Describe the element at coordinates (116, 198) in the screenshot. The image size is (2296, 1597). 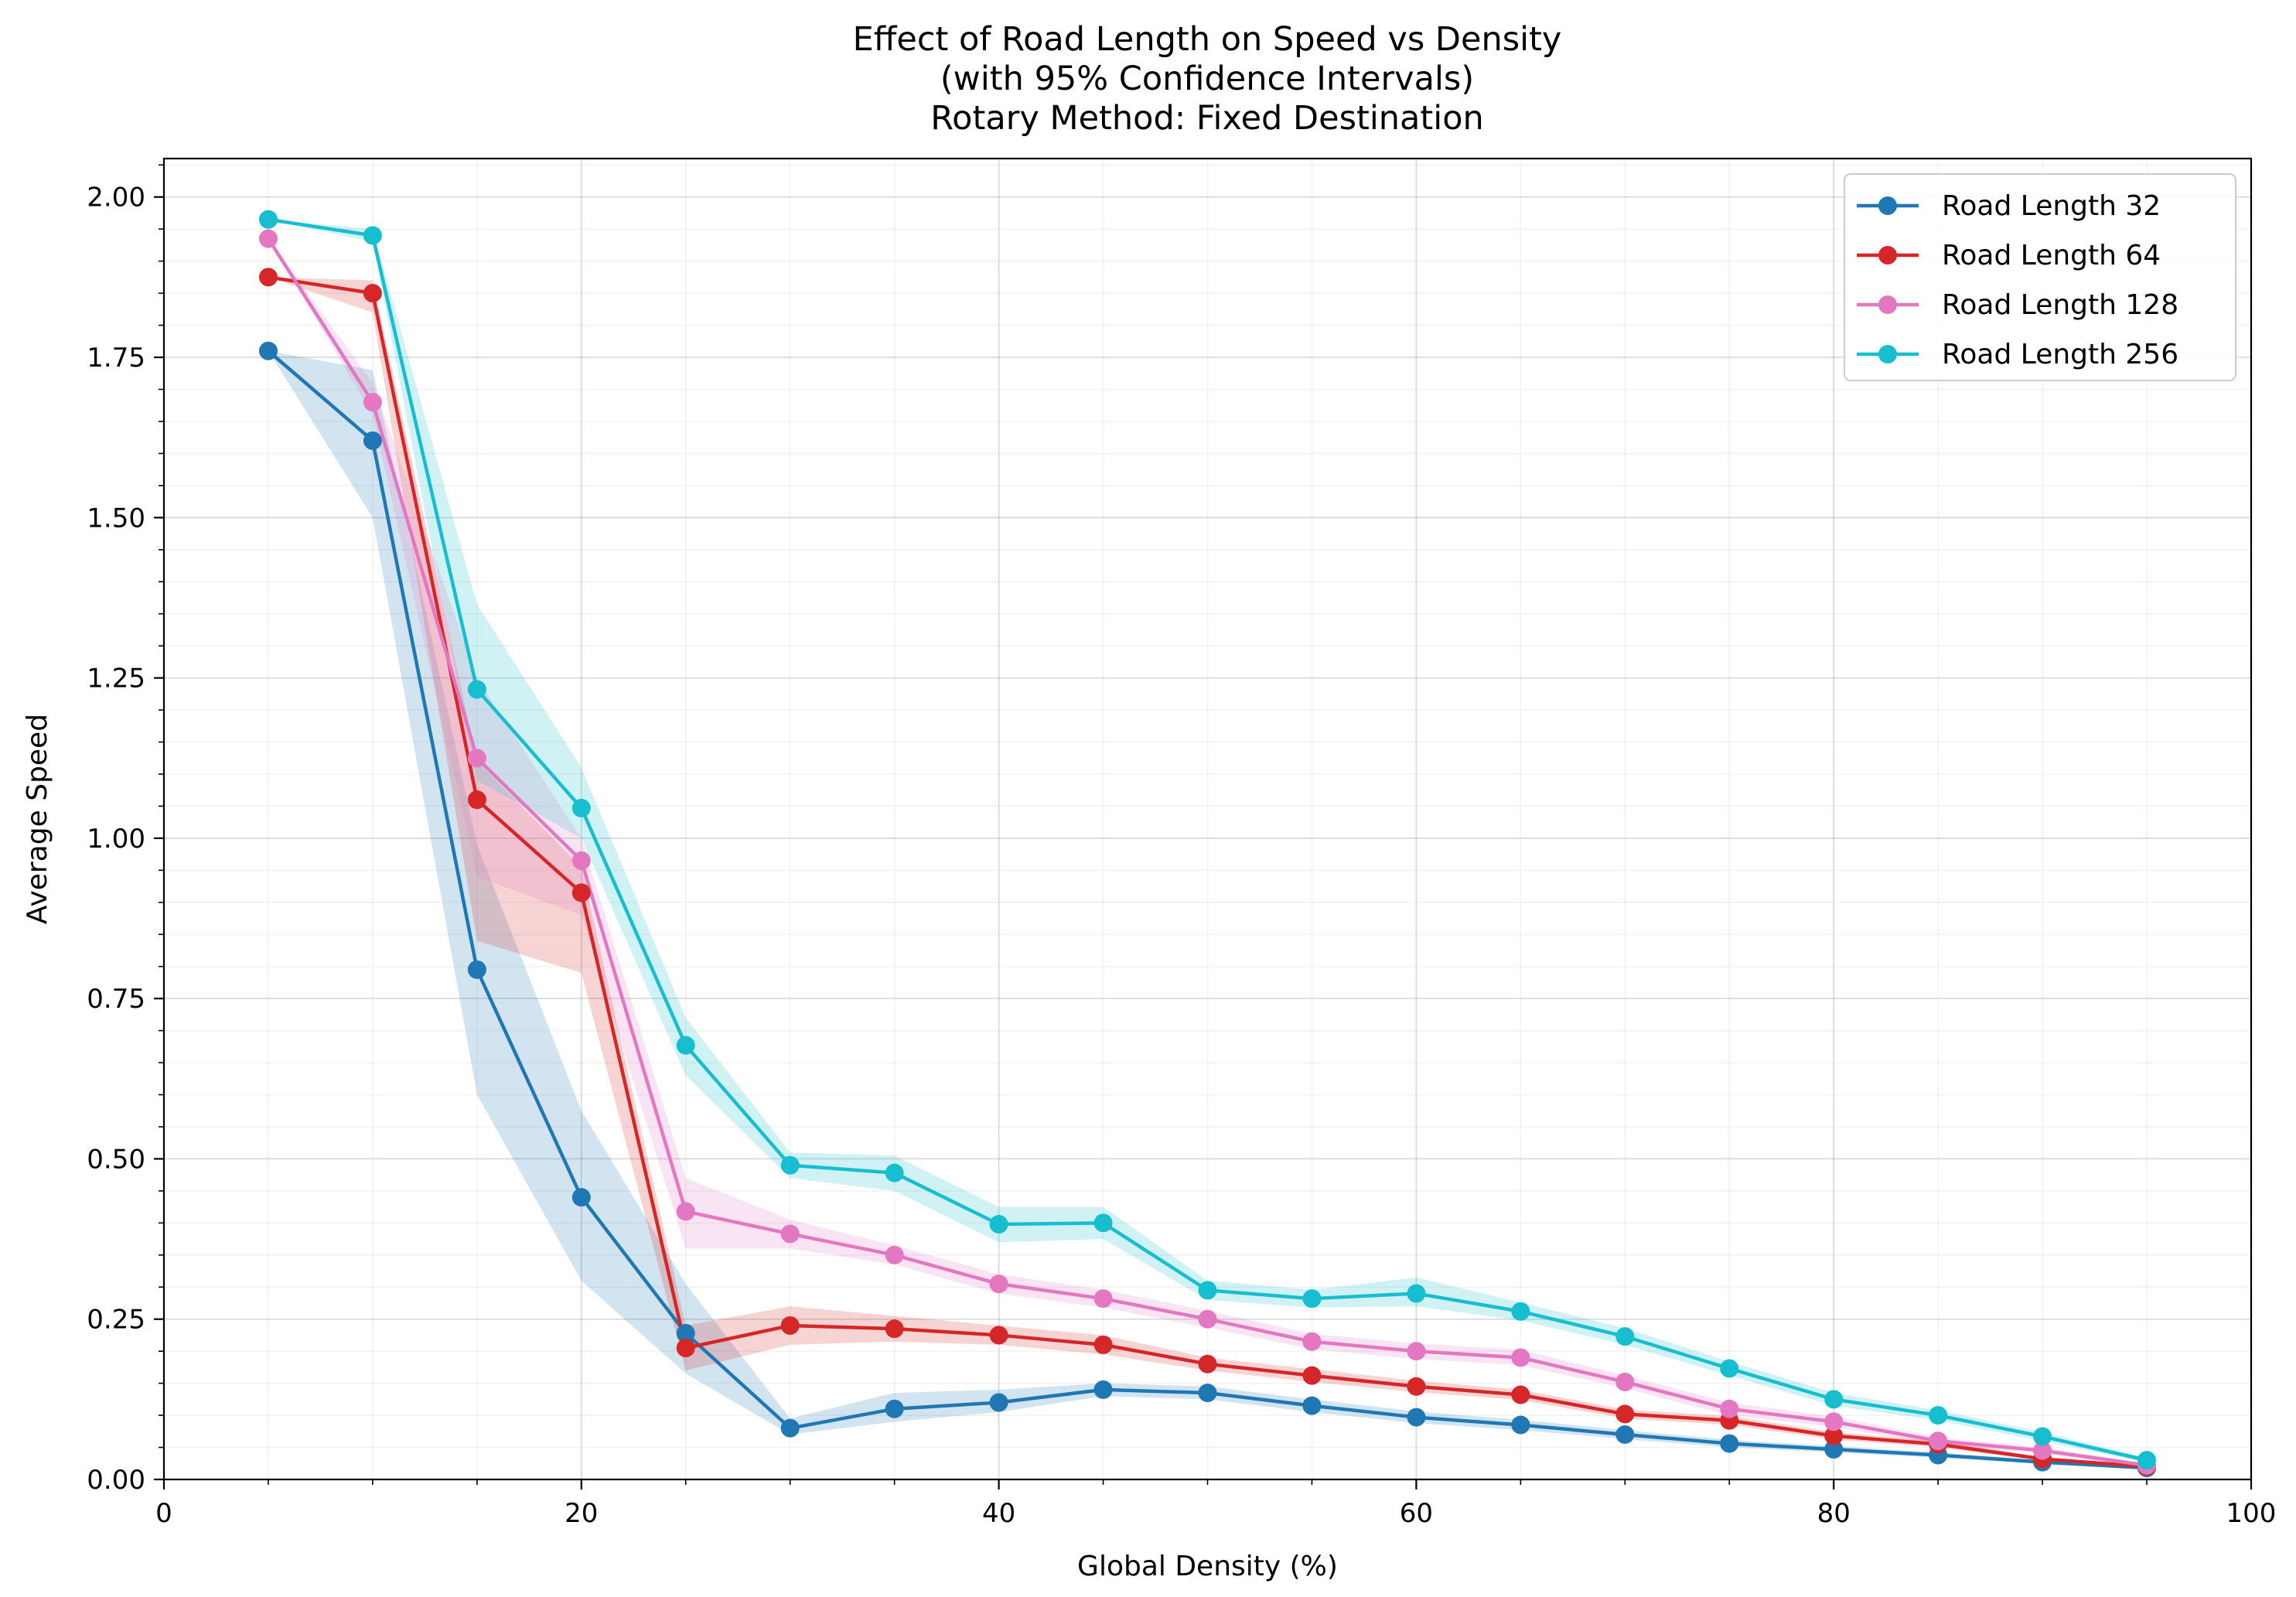
I see `y-tick-label: 2.00` at that location.